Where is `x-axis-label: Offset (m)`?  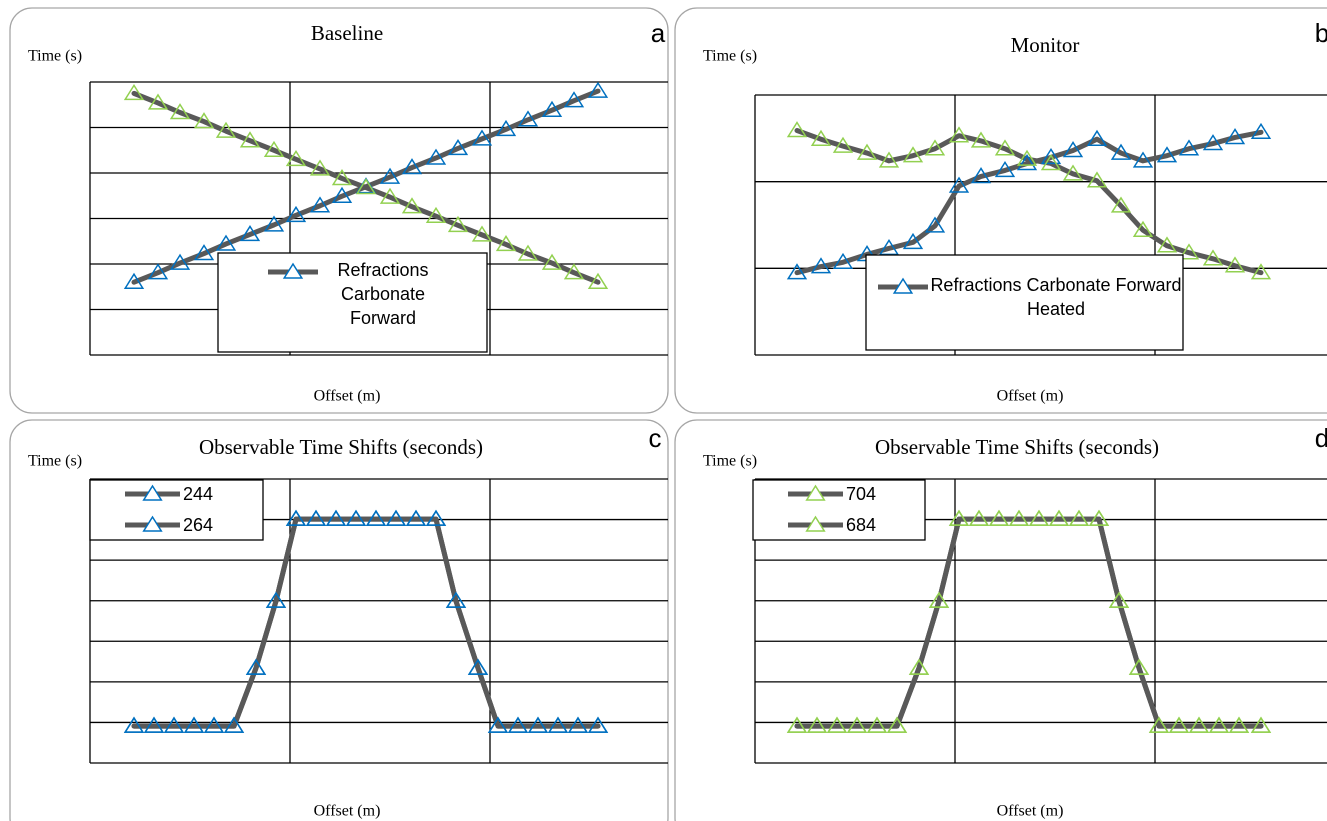
x-axis-label: Offset (m) is located at coordinates (1030, 811).